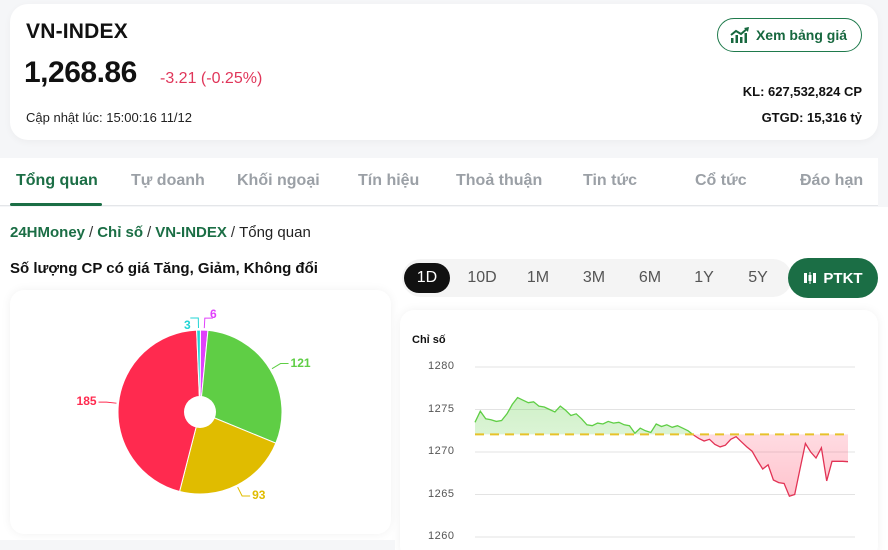 The height and width of the screenshot is (550, 888). I want to click on chart-growth-icon, so click(739, 35).